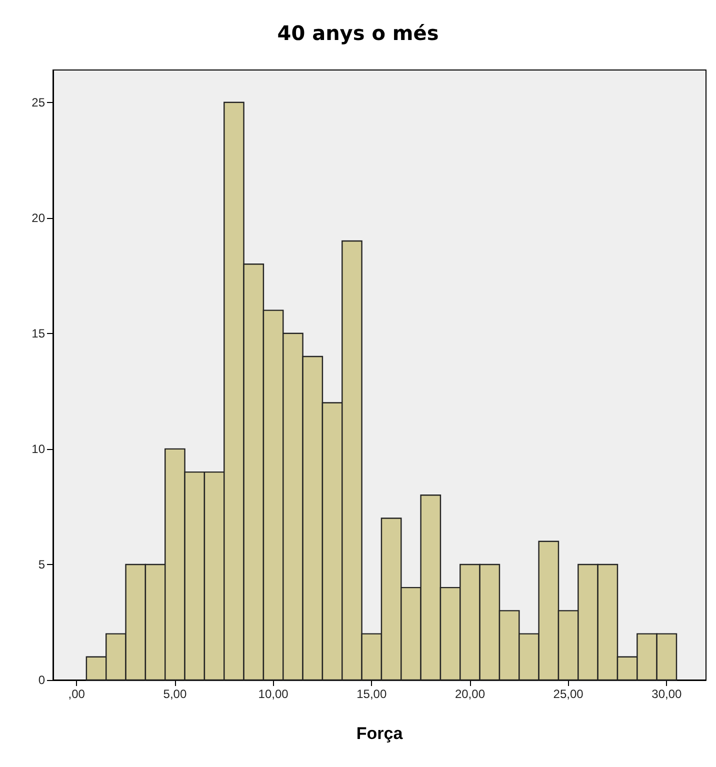  I want to click on x-tick-label: 10,00, so click(273, 694).